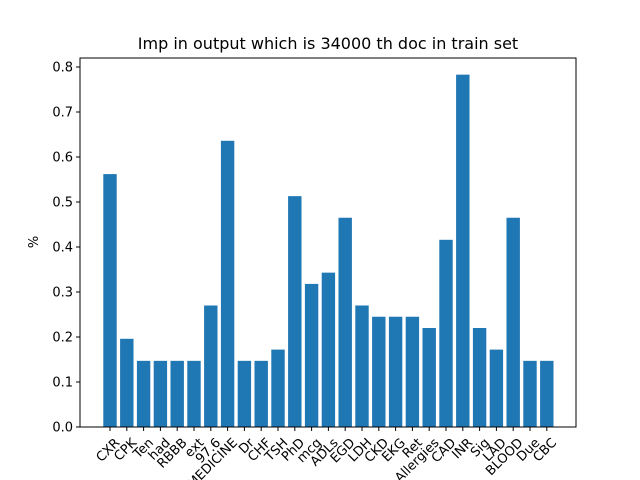  What do you see at coordinates (547, 393) in the screenshot?
I see `bar-cbc` at bounding box center [547, 393].